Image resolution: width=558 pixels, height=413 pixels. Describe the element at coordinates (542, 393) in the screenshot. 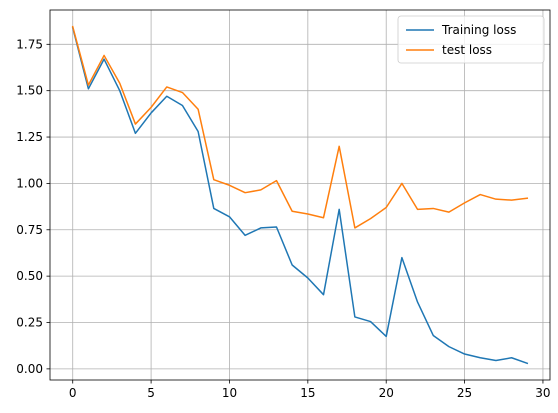

I see `x-tick-label: 30` at that location.